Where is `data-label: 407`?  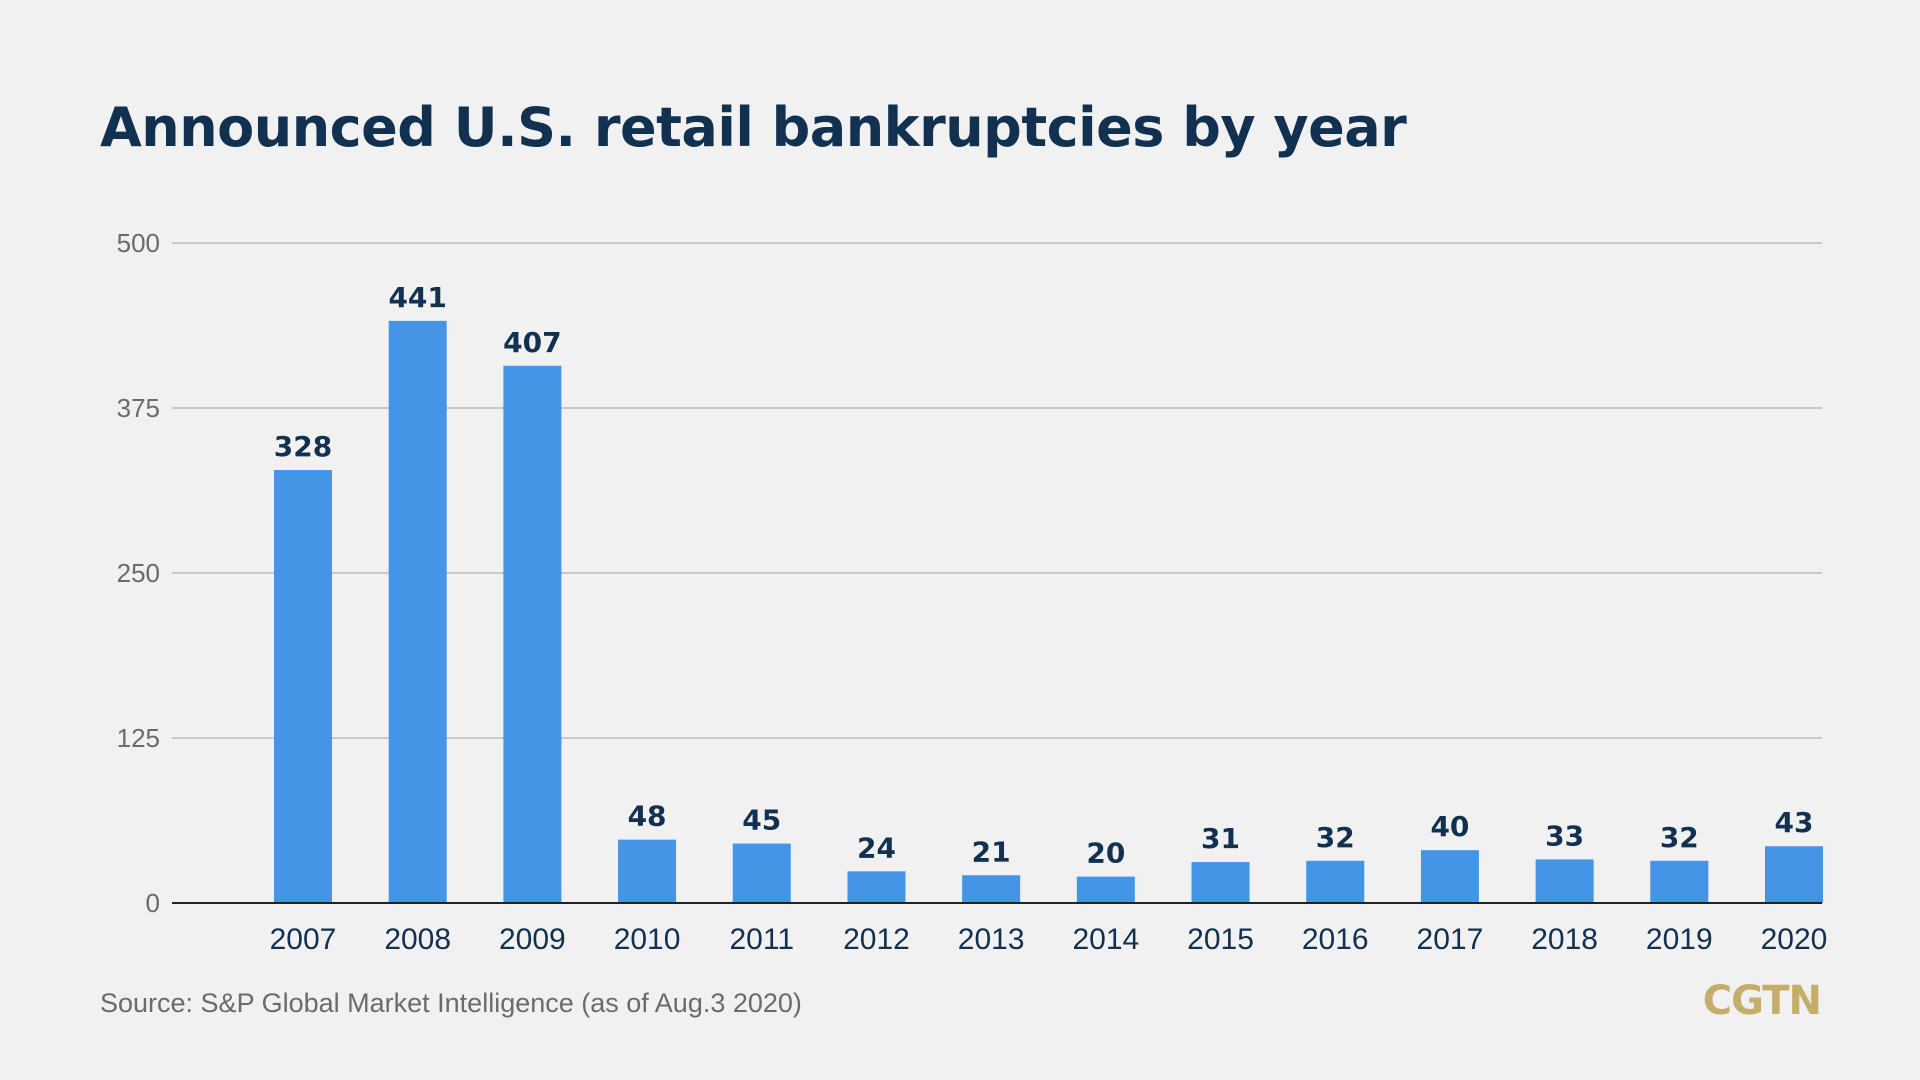 data-label: 407 is located at coordinates (532, 342).